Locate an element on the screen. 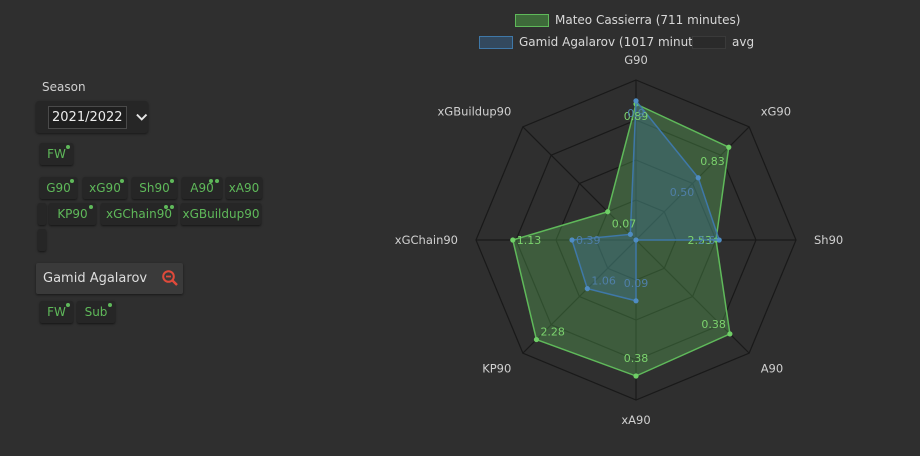 This screenshot has height=456, width=920. legend-swatch-avg is located at coordinates (709, 42).